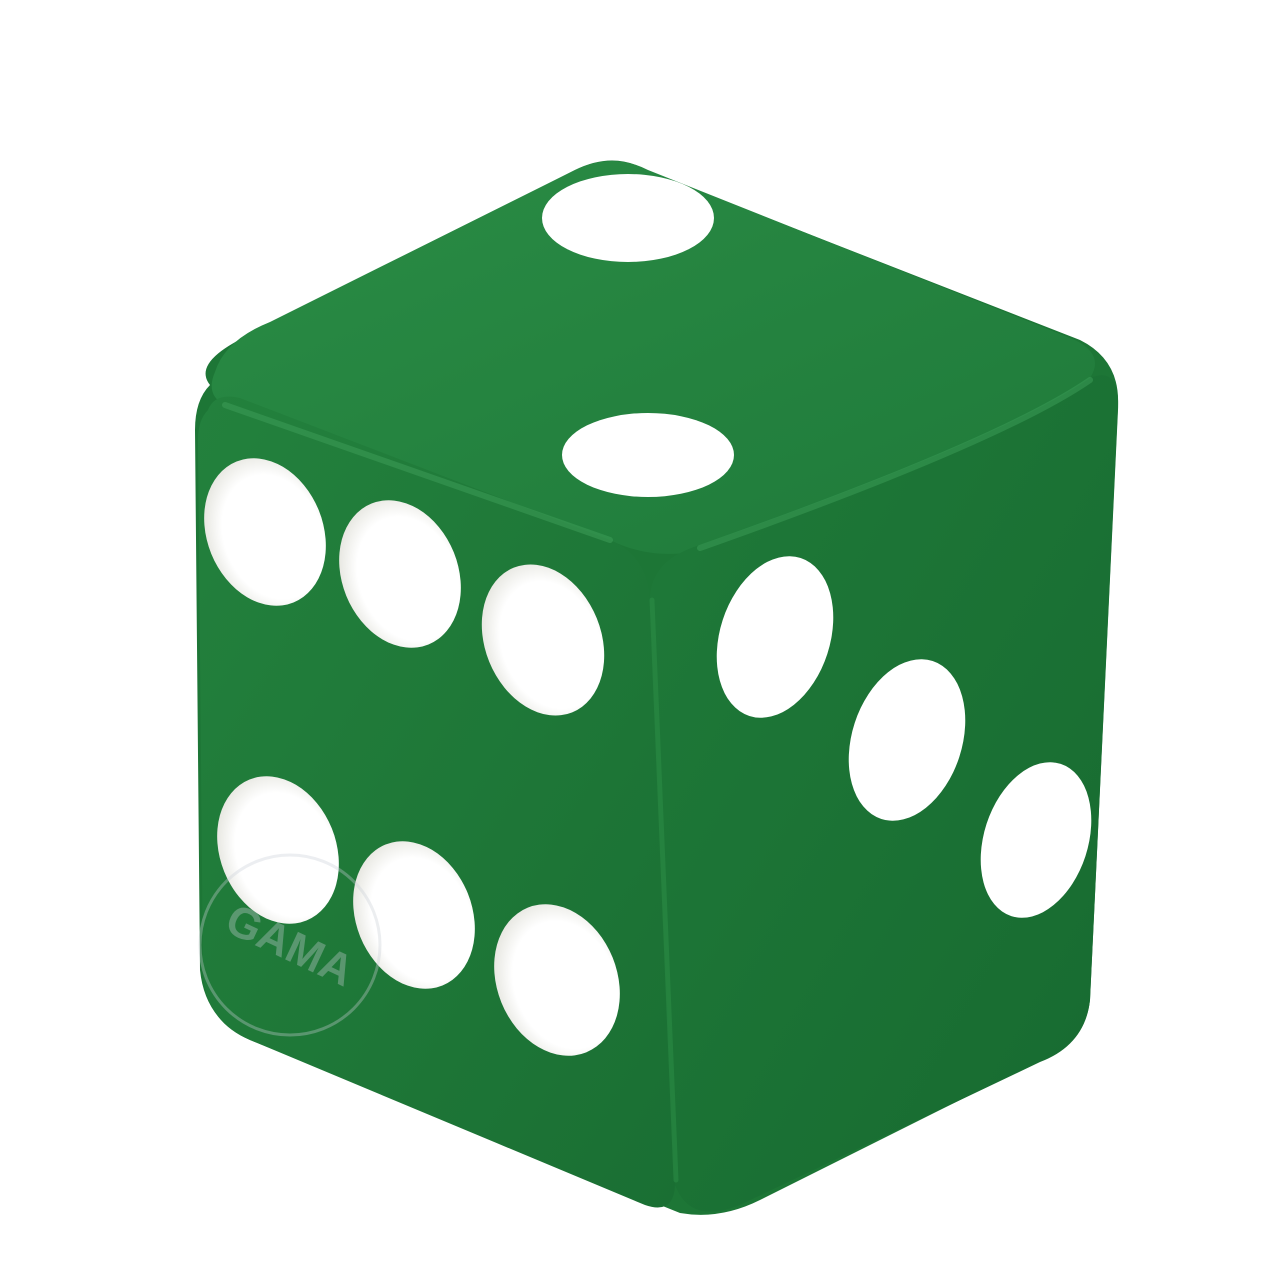 Image resolution: width=1280 pixels, height=1280 pixels. I want to click on die-top-left-edge-highlight, so click(417, 472).